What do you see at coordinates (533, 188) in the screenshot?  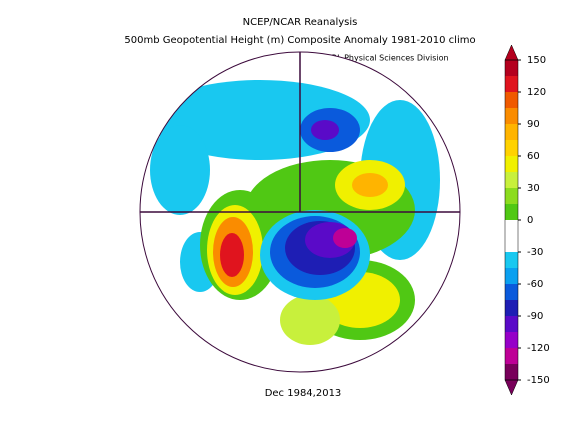 I see `colorbar-tick-label: 30` at bounding box center [533, 188].